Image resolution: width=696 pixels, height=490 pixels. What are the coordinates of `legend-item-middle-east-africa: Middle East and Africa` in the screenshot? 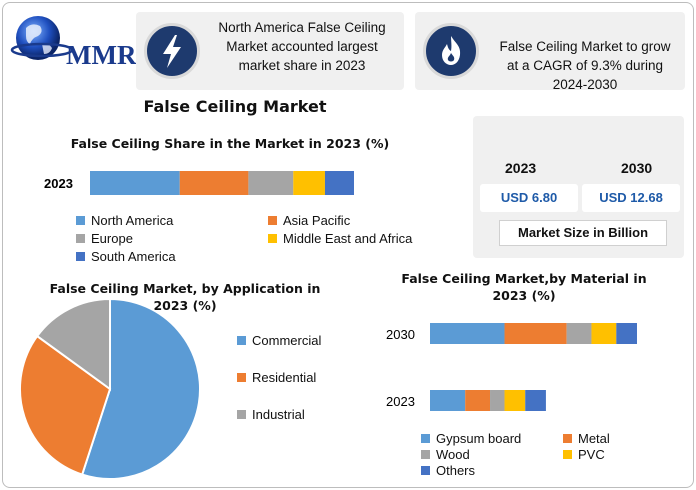 It's located at (340, 238).